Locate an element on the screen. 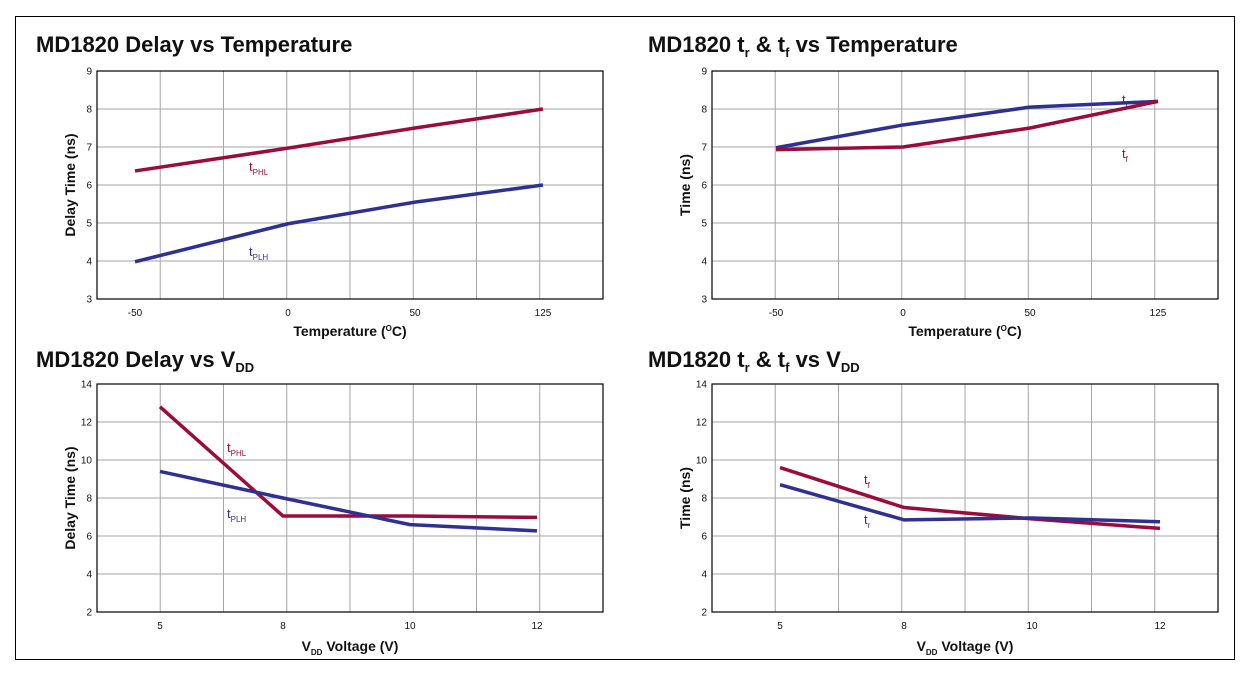 The image size is (1253, 679). chart-4-title: MD1820 tr & tf vs VDD is located at coordinates (754, 361).